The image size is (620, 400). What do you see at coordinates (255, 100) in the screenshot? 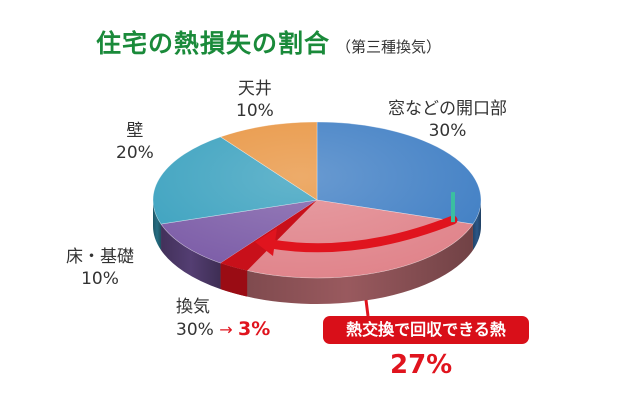
I see `slice-label-ceiling: 天井 10%` at bounding box center [255, 100].